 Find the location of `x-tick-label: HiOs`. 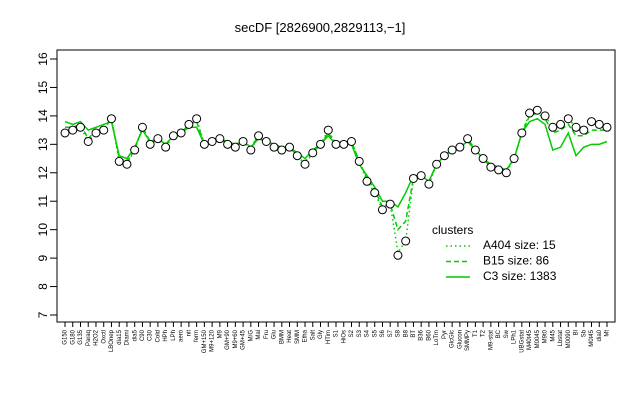

x-tick-label: HiOs is located at coordinates (344, 336).